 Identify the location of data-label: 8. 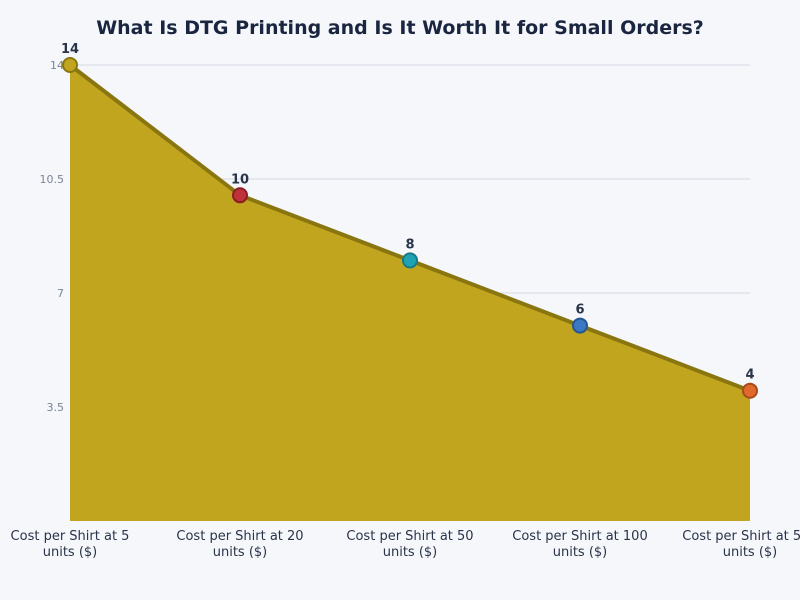
(409, 244).